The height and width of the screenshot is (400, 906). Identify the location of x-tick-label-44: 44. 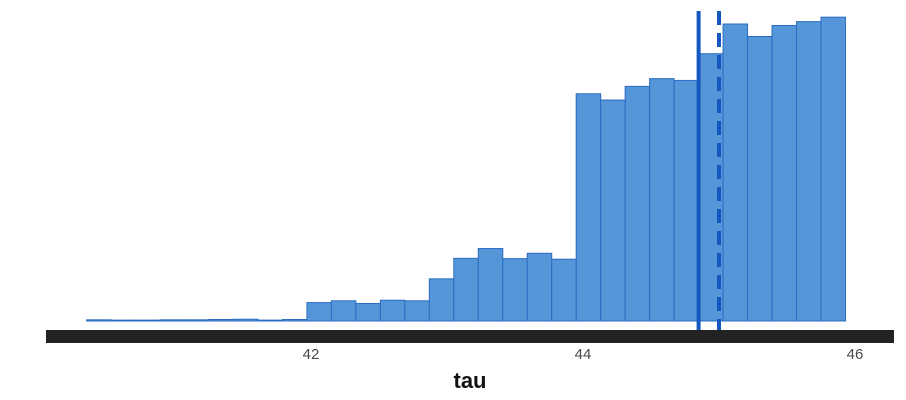
(583, 354).